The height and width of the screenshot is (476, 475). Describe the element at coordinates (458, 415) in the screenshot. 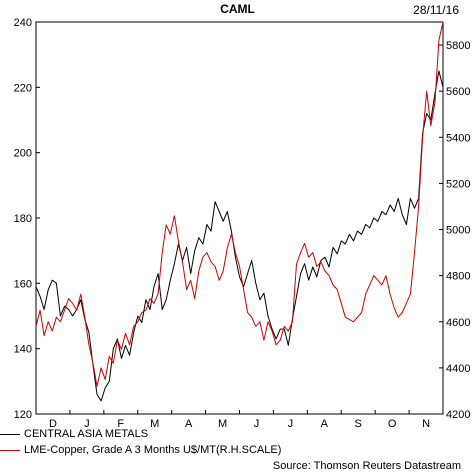

I see `right-axis-label-4200: 4200` at that location.